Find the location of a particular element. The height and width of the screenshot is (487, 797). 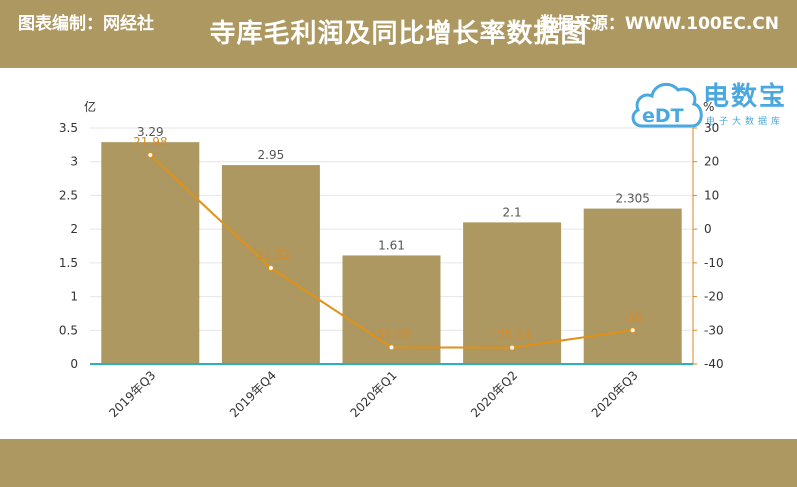

x-tick-label: 2020年Q1 is located at coordinates (374, 394).